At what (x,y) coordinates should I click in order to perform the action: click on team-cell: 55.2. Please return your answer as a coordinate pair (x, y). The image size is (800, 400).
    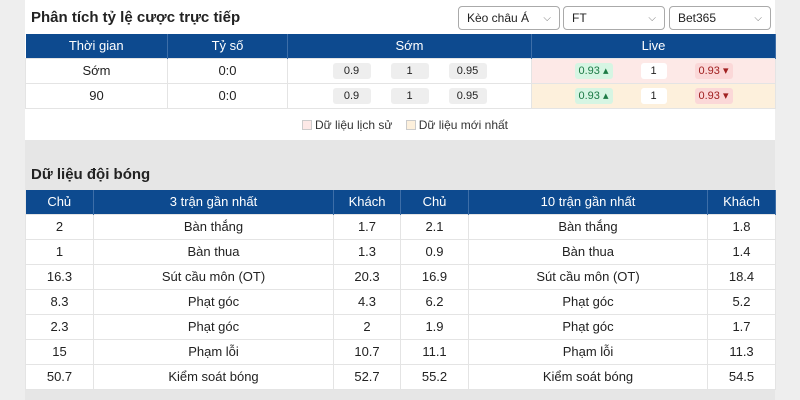
    Looking at the image, I should click on (434, 376).